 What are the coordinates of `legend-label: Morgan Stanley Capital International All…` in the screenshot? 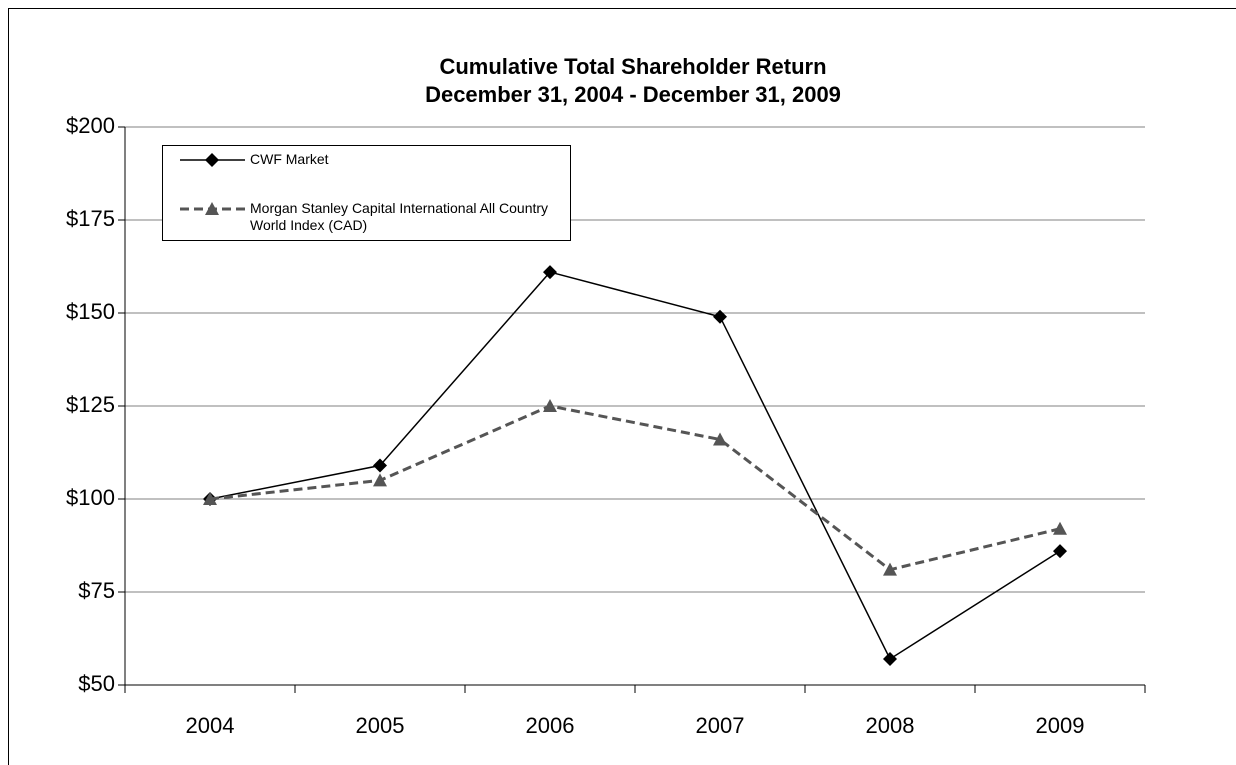 It's located at (399, 216).